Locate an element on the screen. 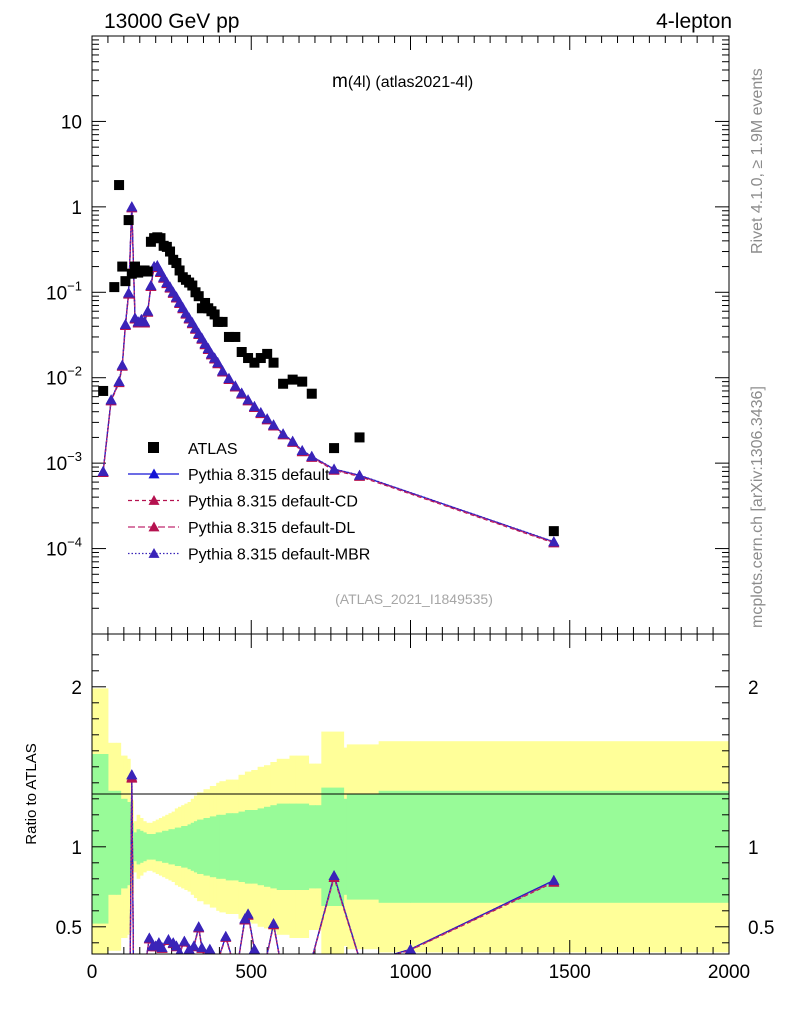  ratio-xtick-label: 1000 is located at coordinates (410, 972).